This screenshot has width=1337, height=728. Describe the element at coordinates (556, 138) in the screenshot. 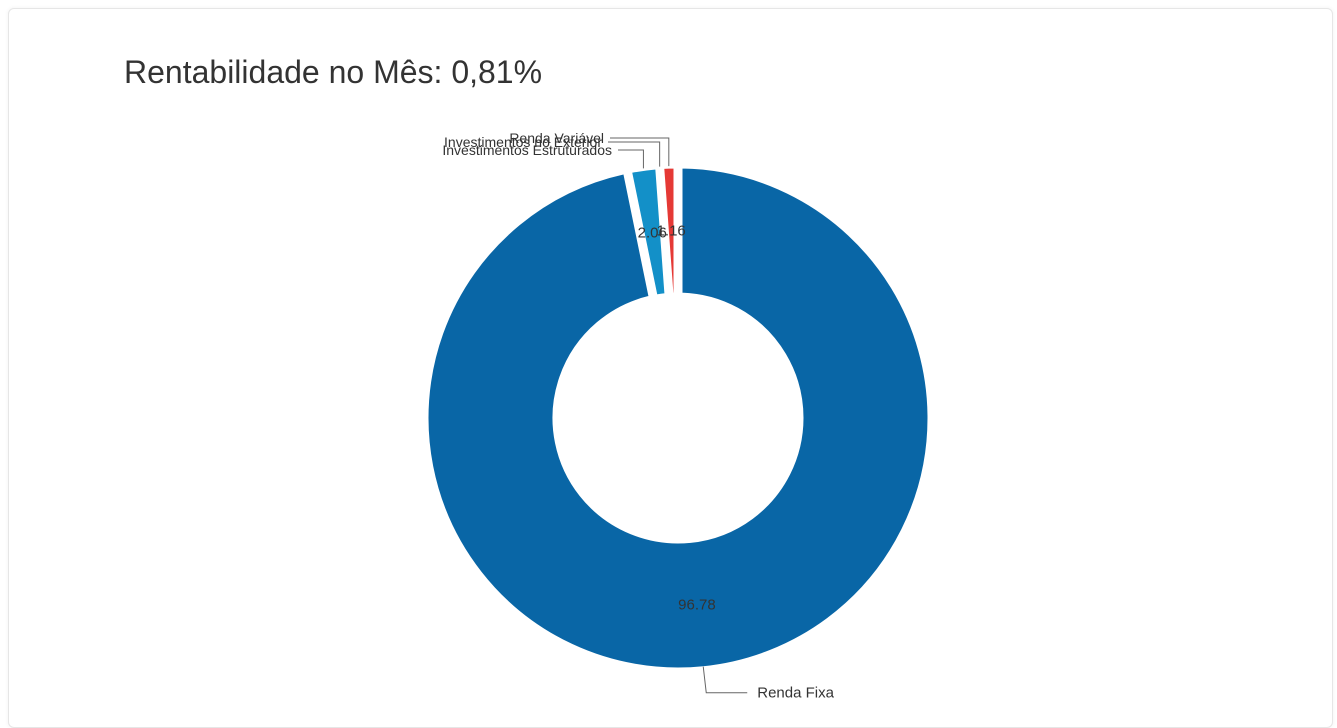

I see `label-renda-variavel: Renda Variável` at that location.